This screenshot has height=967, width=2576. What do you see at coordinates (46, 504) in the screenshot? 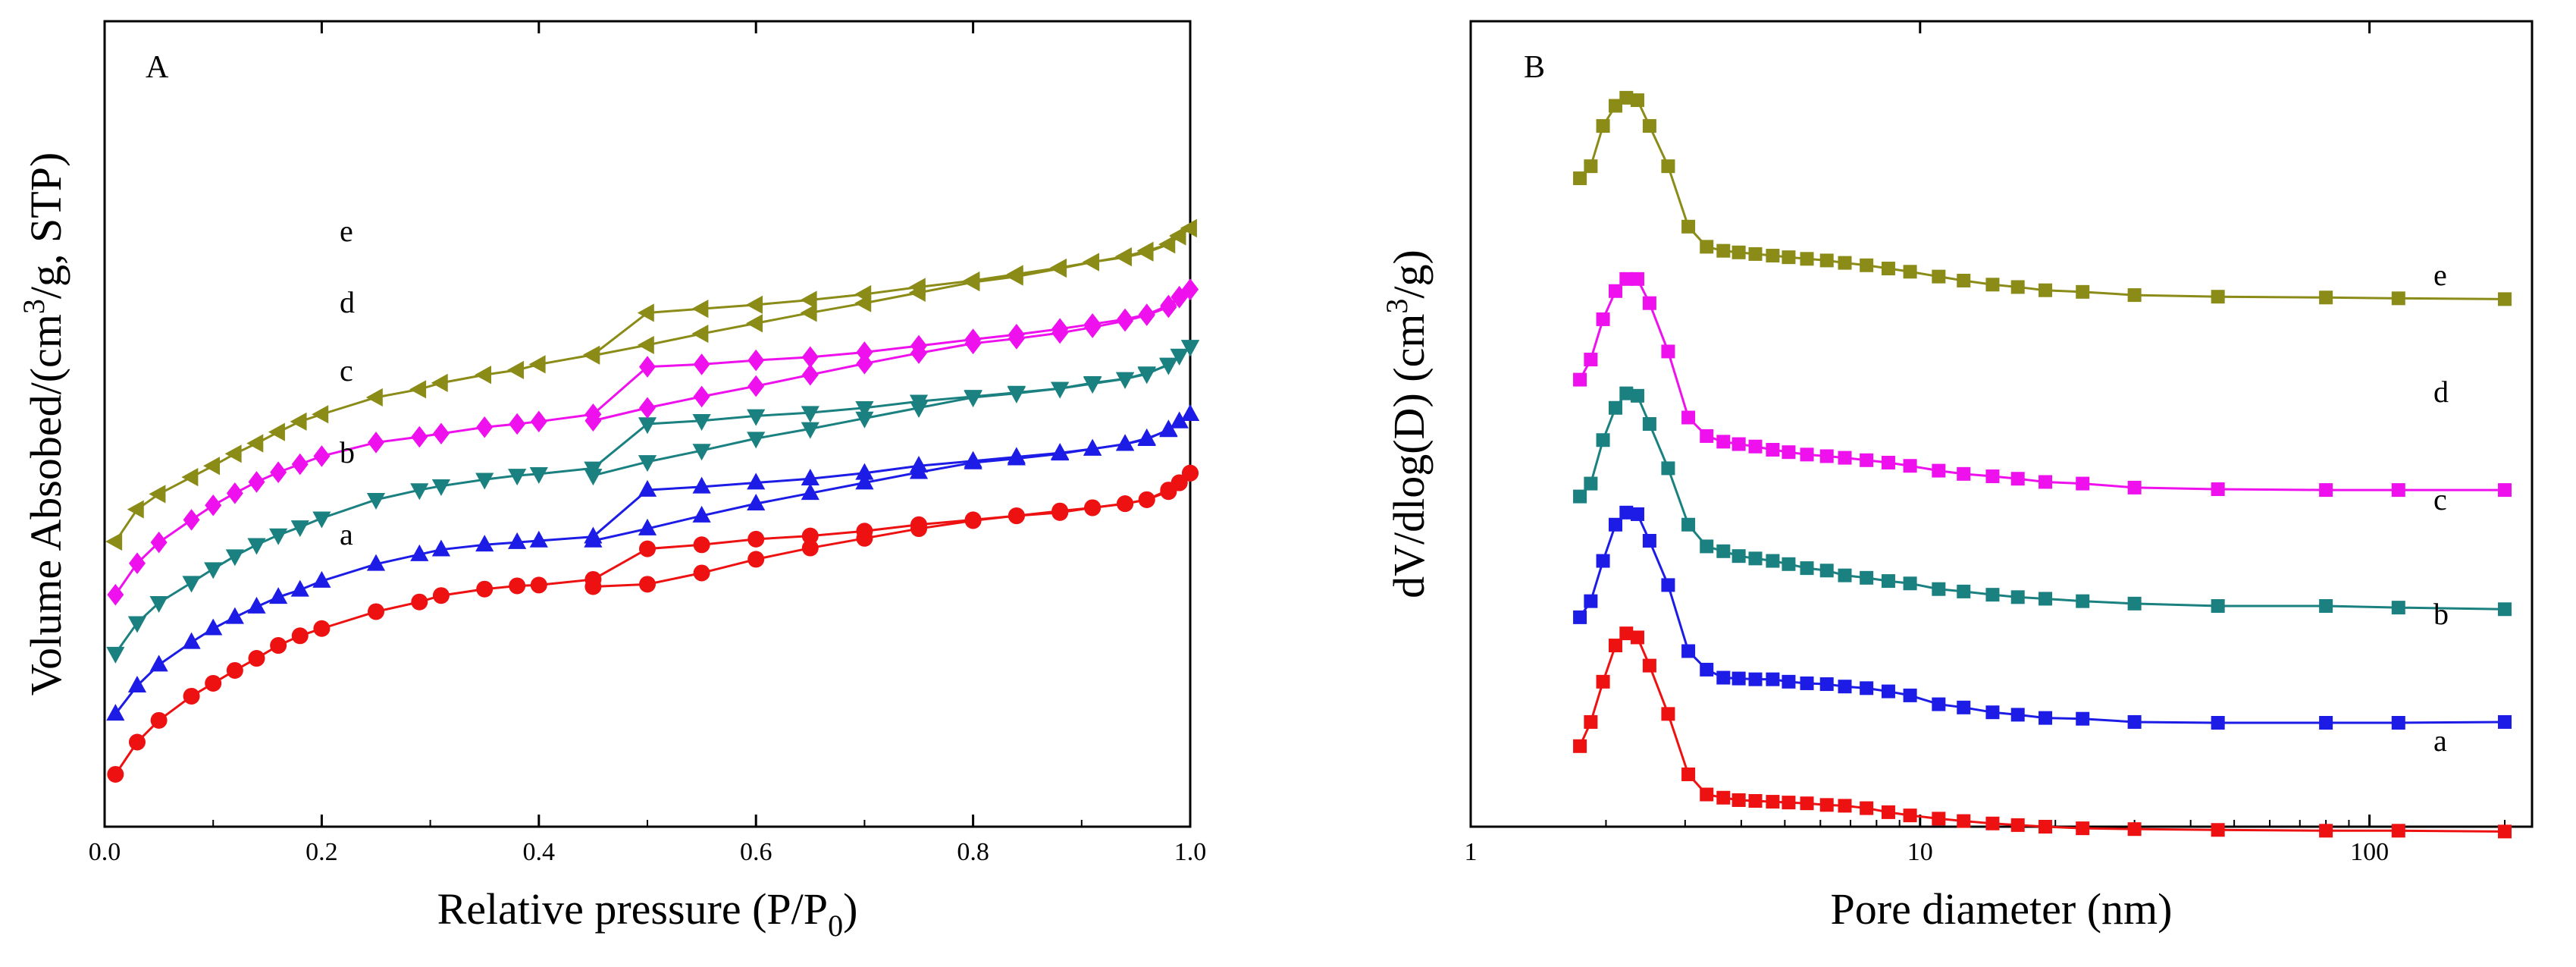
I see `panel-a-y-title-main: Volume Absobed/(cm` at bounding box center [46, 504].